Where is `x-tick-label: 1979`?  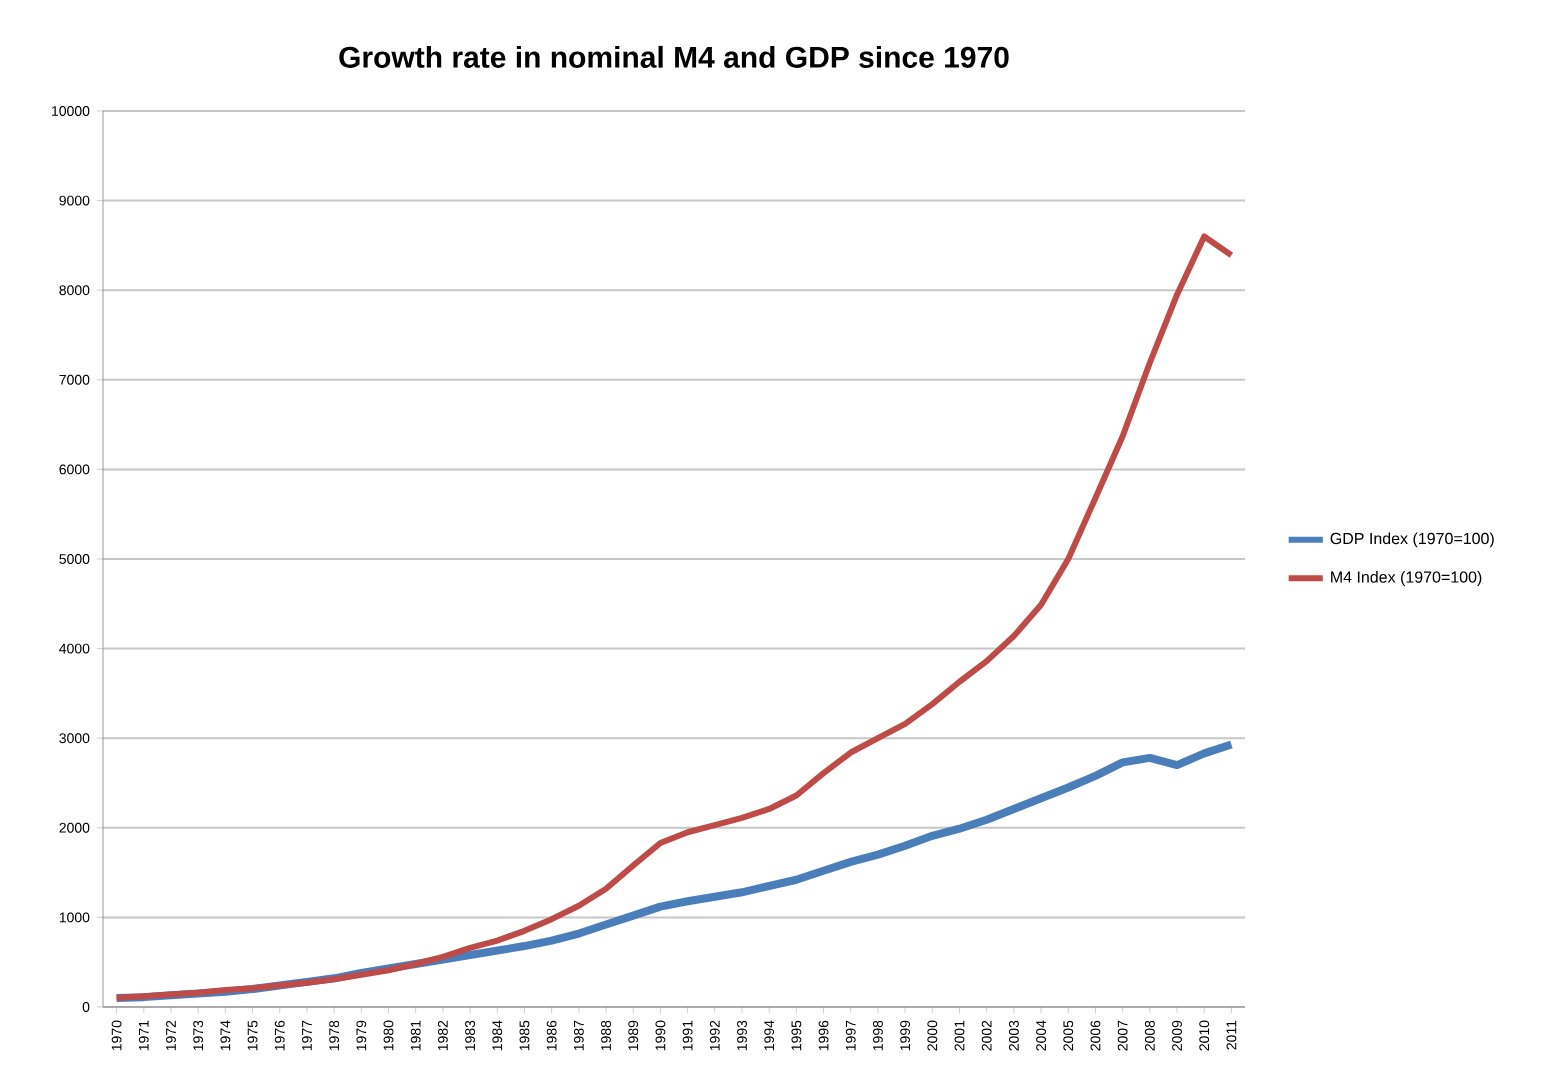 x-tick-label: 1979 is located at coordinates (361, 1035).